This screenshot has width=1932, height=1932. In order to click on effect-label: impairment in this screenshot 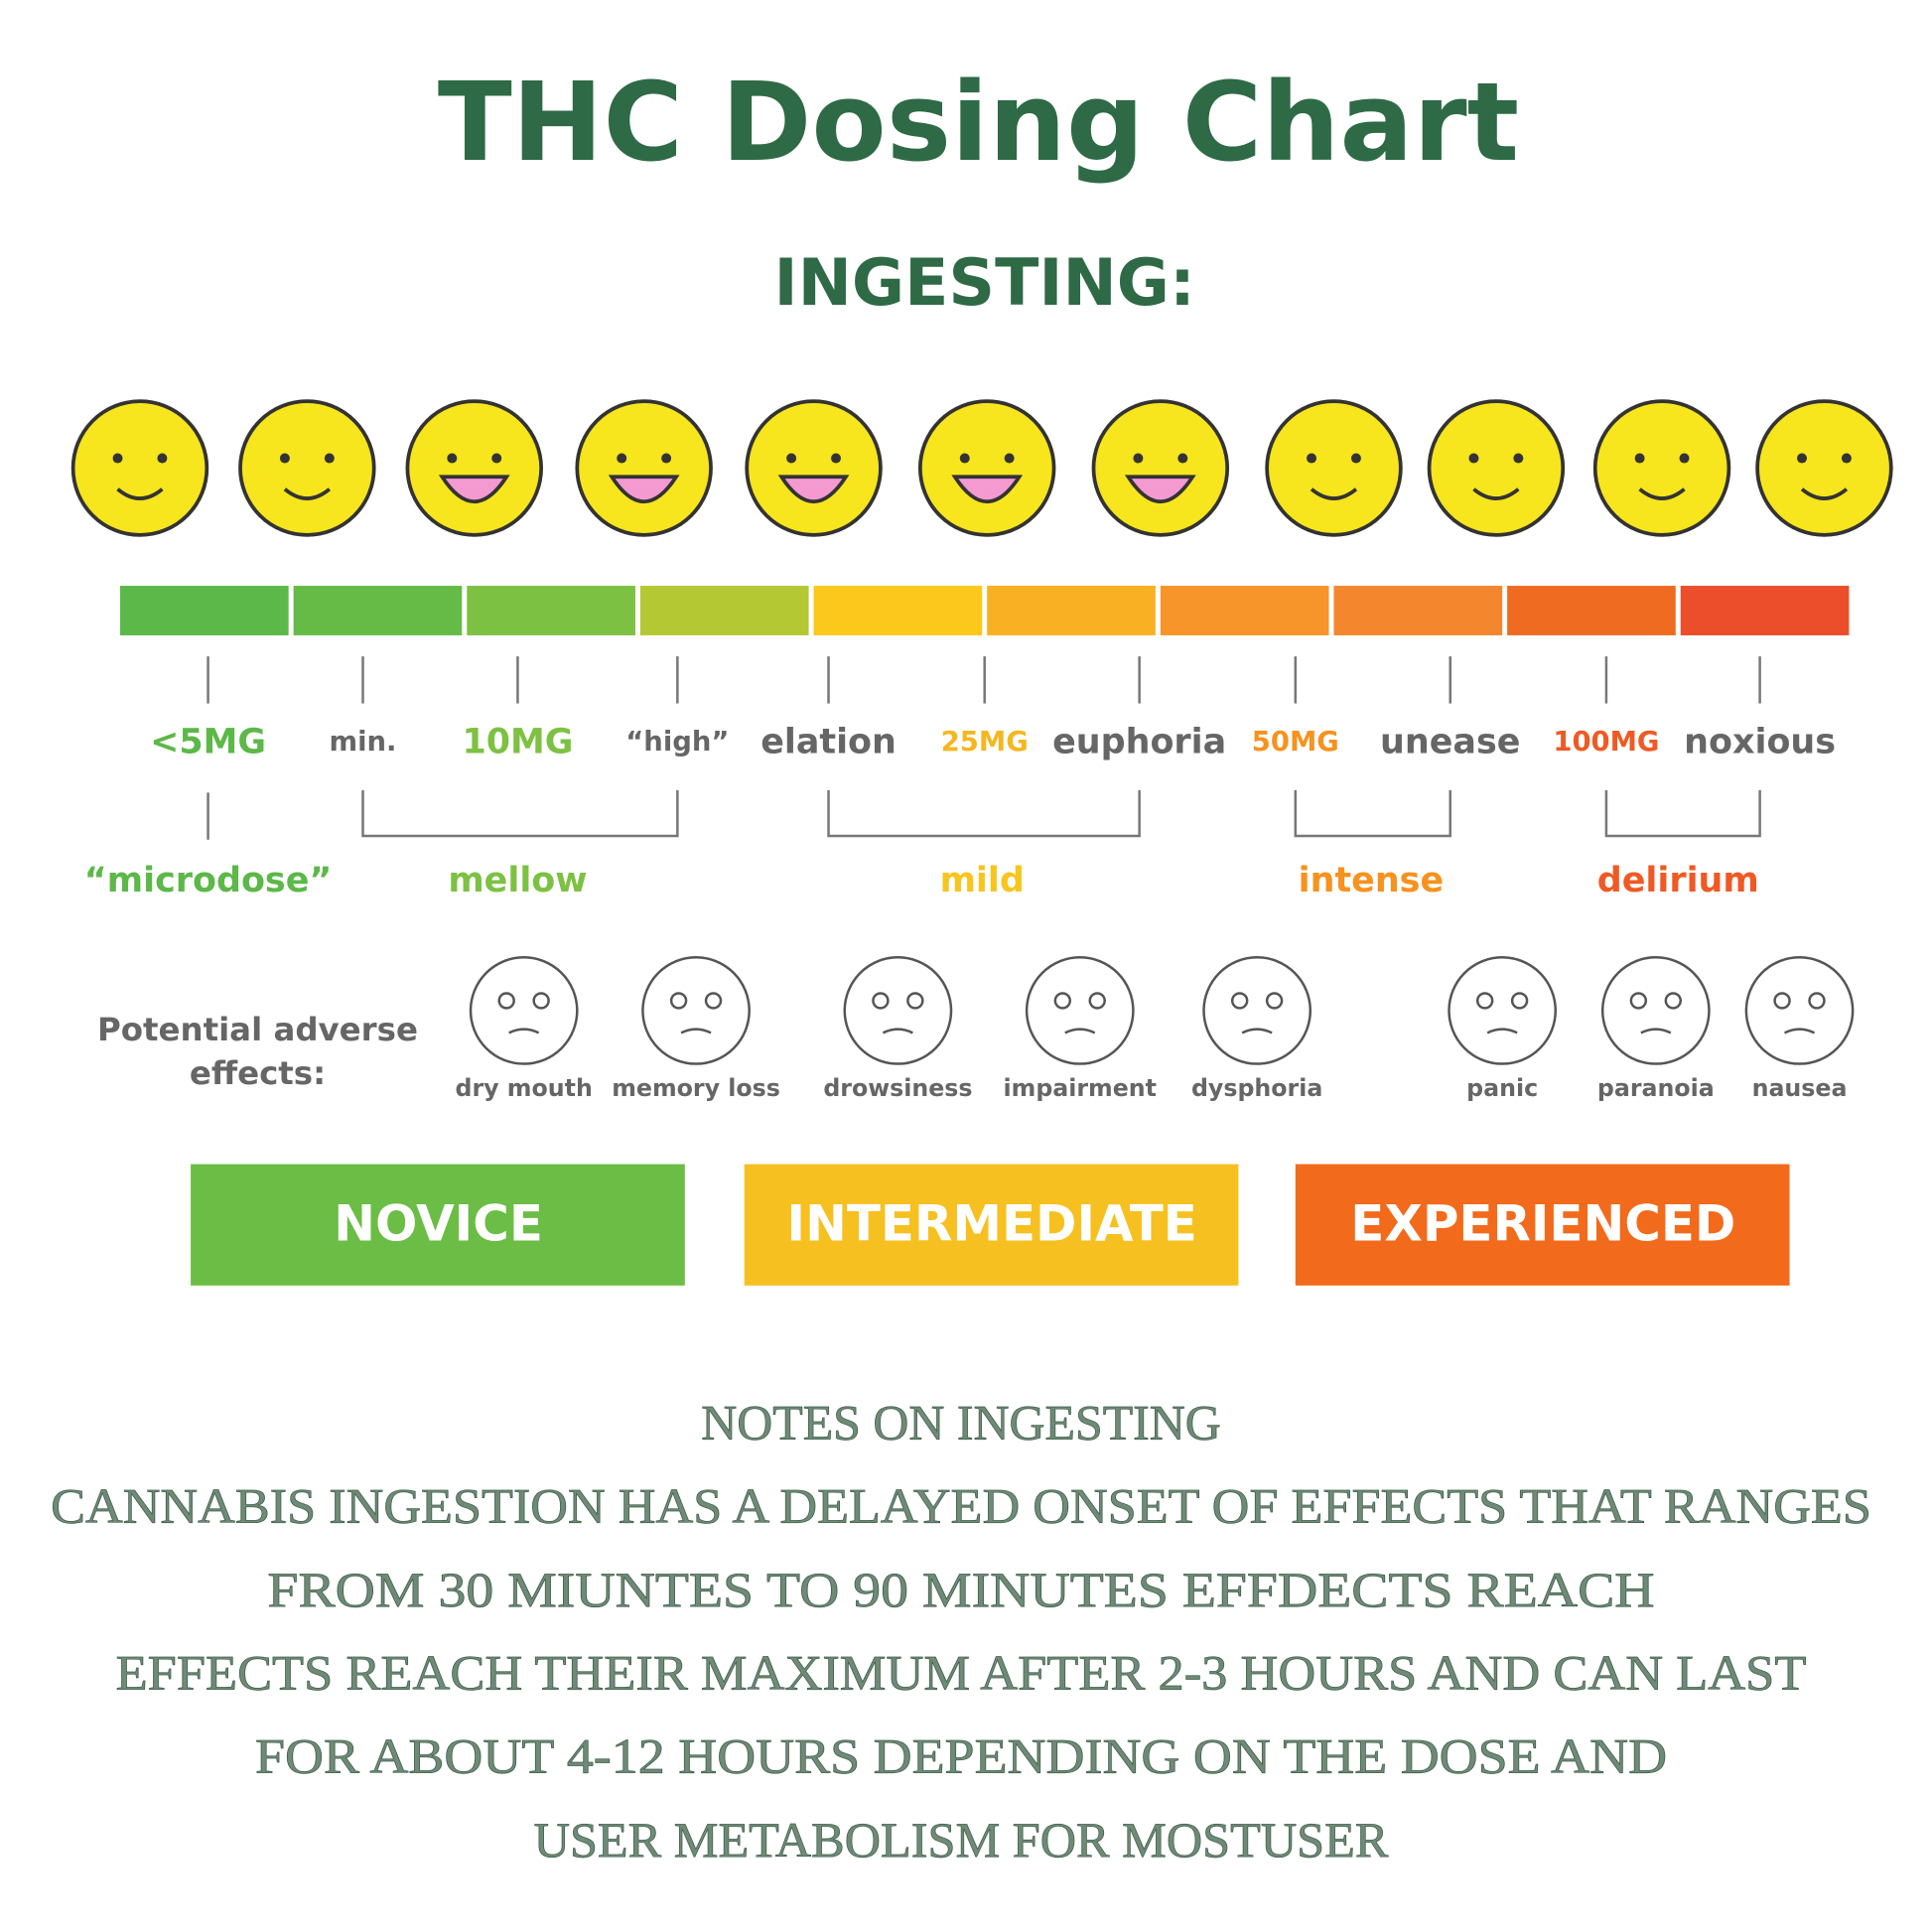, I will do `click(1080, 1088)`.